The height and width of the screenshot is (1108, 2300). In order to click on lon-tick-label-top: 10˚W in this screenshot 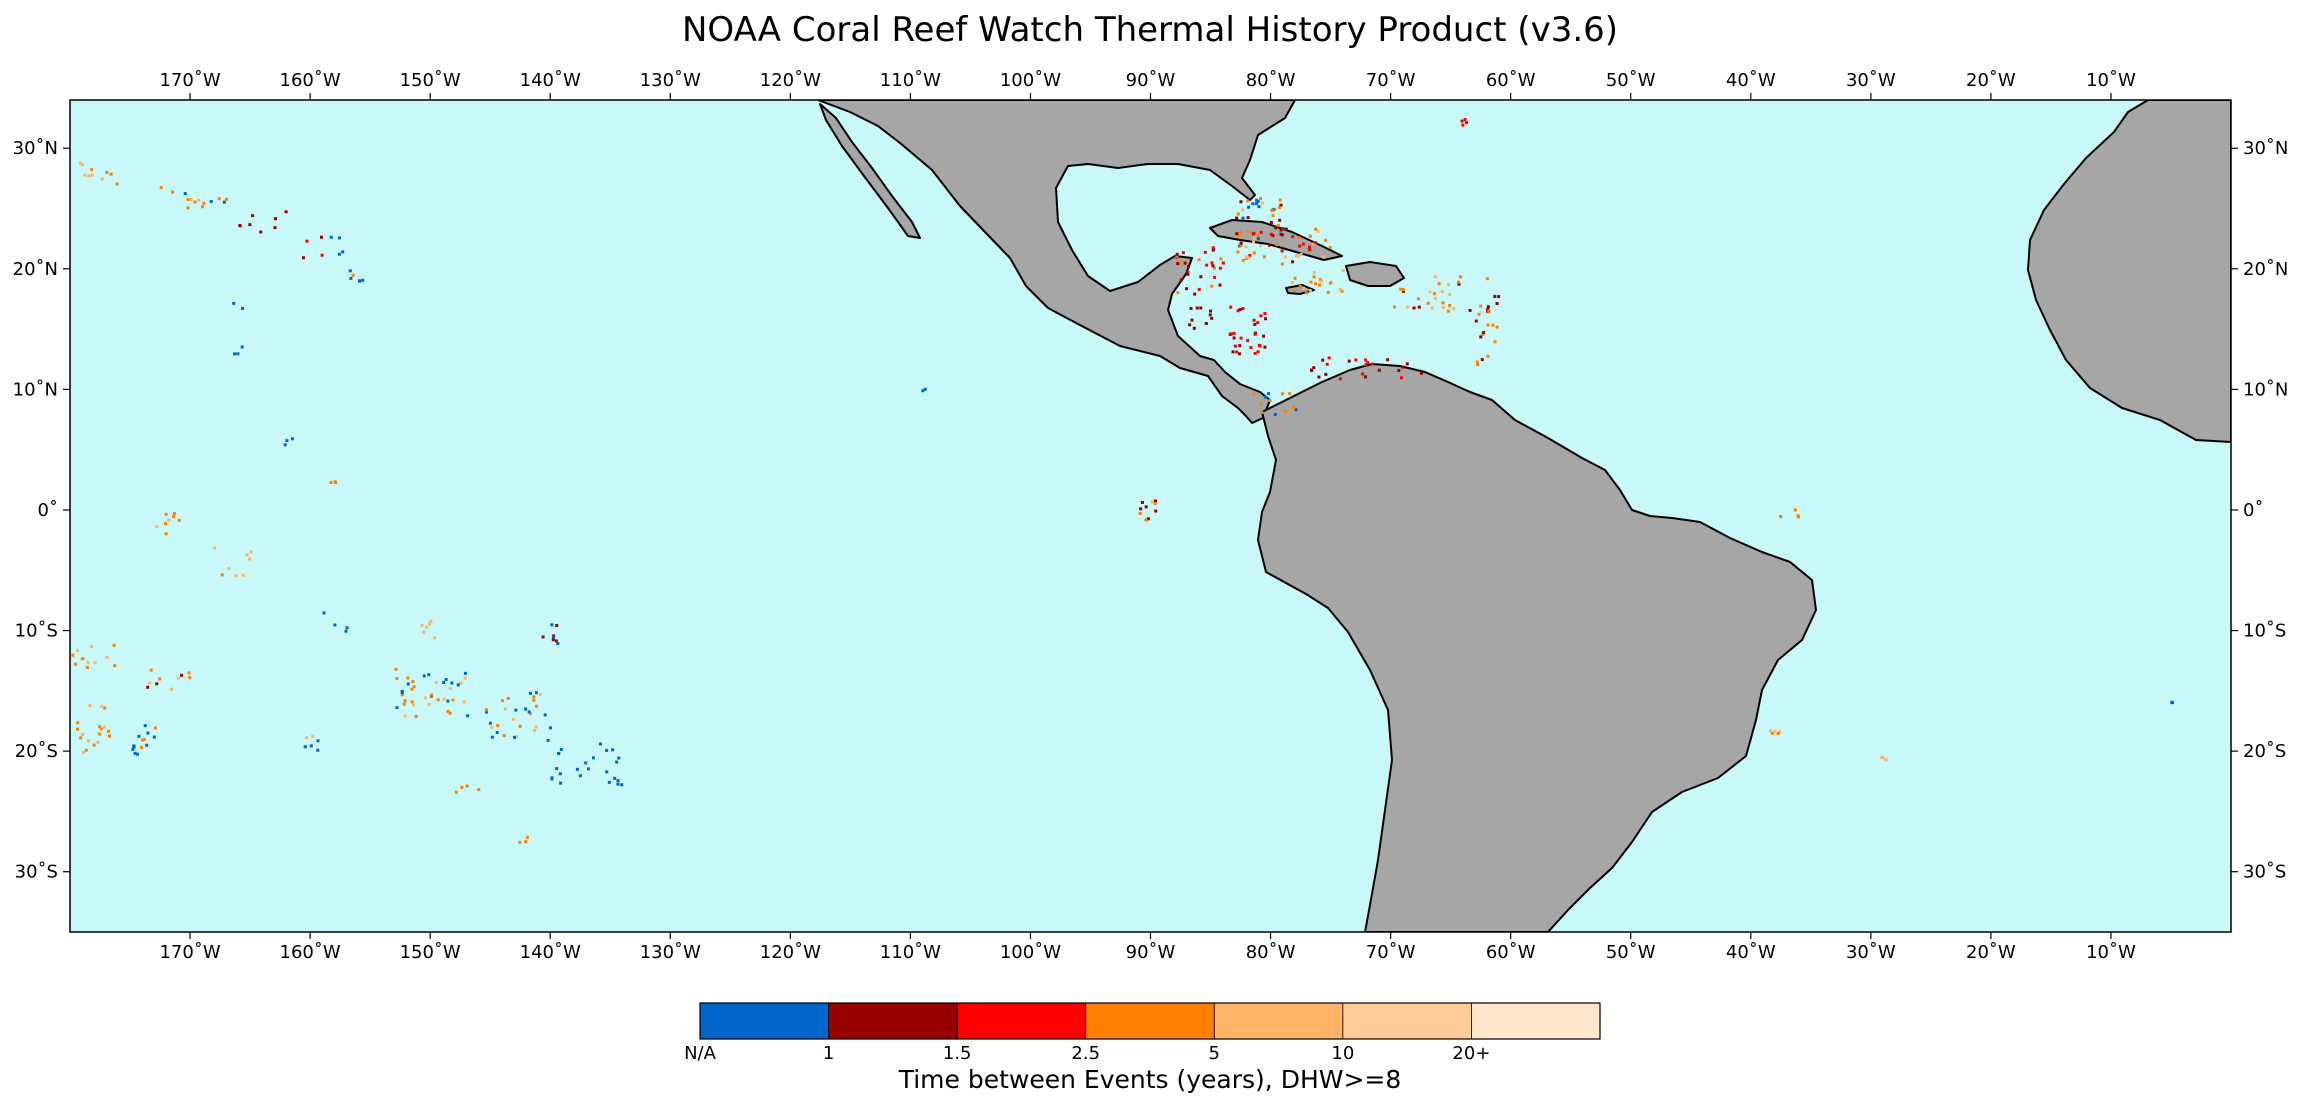, I will do `click(2111, 80)`.